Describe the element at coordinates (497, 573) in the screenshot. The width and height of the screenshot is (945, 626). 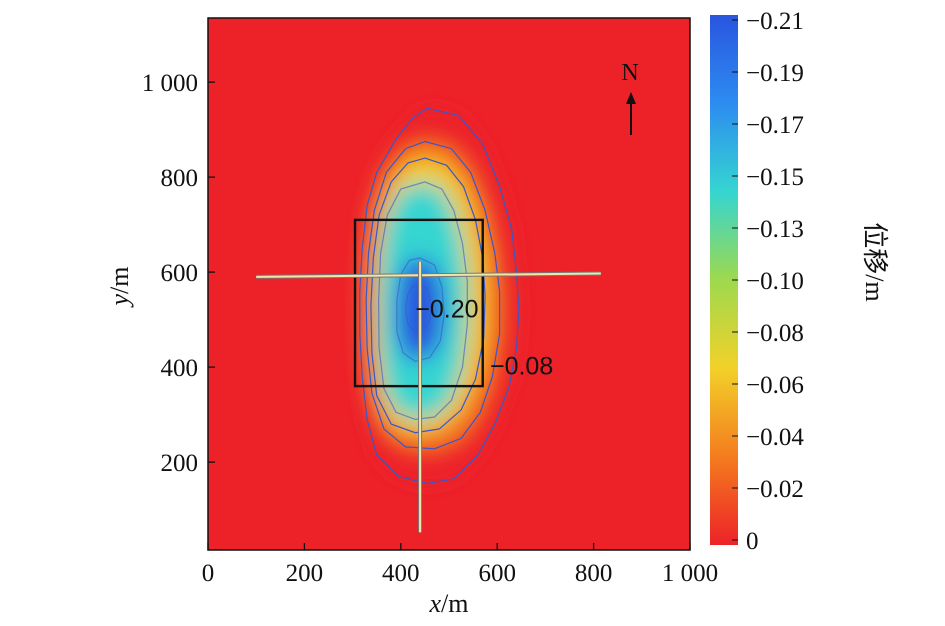
I see `x-tick-label: 600` at that location.